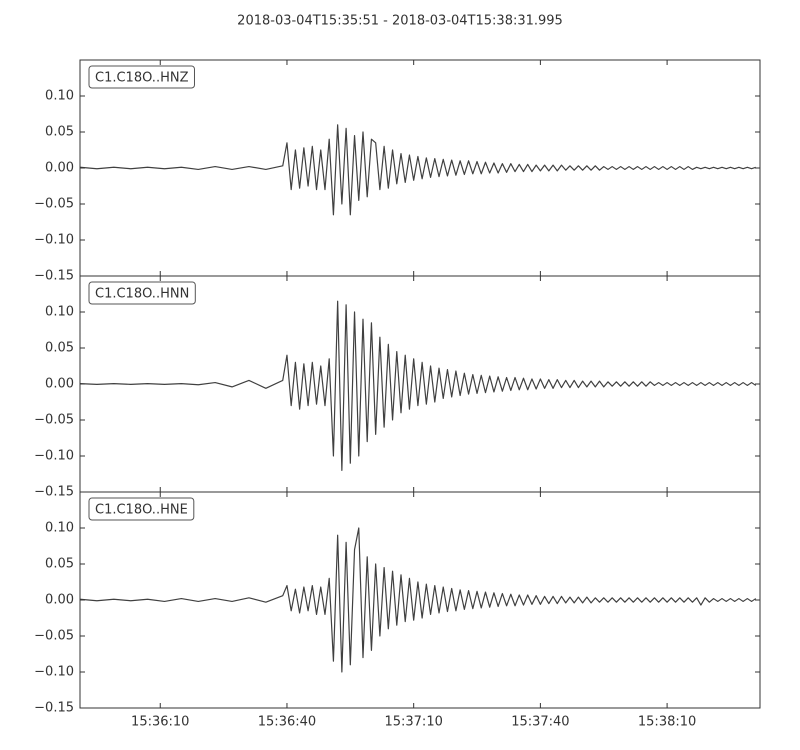 This screenshot has width=800, height=750. I want to click on x-tick-label: 15:38:10, so click(667, 722).